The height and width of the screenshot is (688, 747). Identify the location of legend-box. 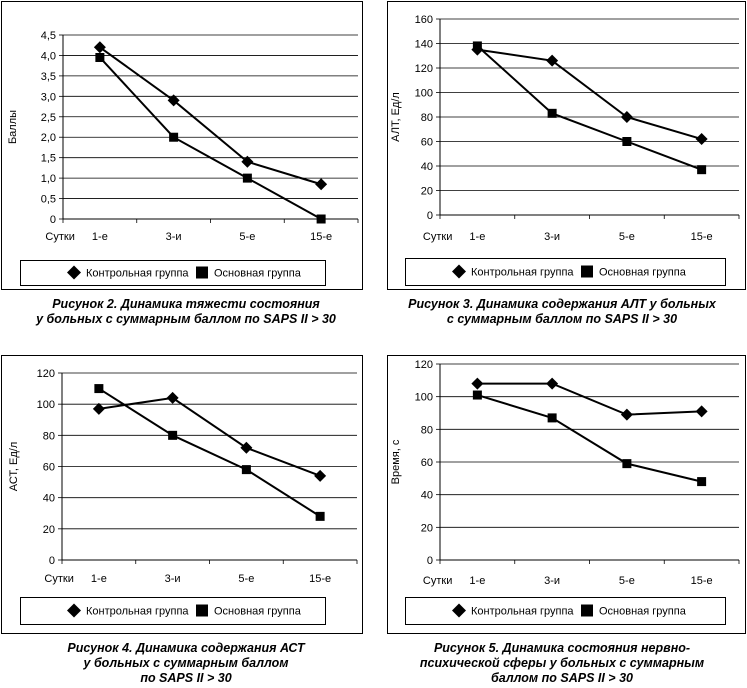
(565, 611).